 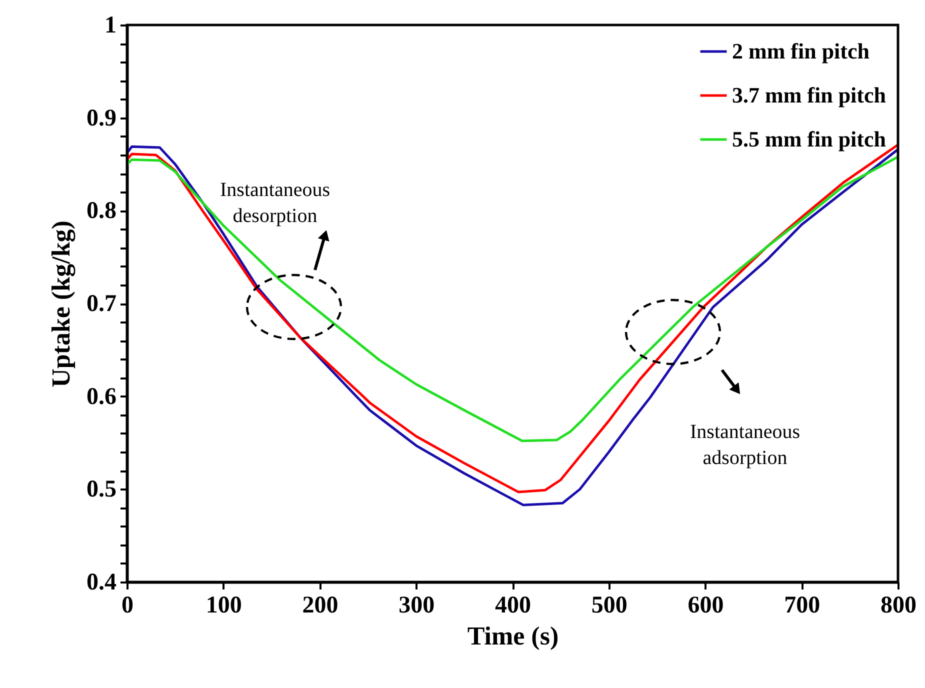 I want to click on y-axis-title: Uptake (kg/kg), so click(x=61, y=304).